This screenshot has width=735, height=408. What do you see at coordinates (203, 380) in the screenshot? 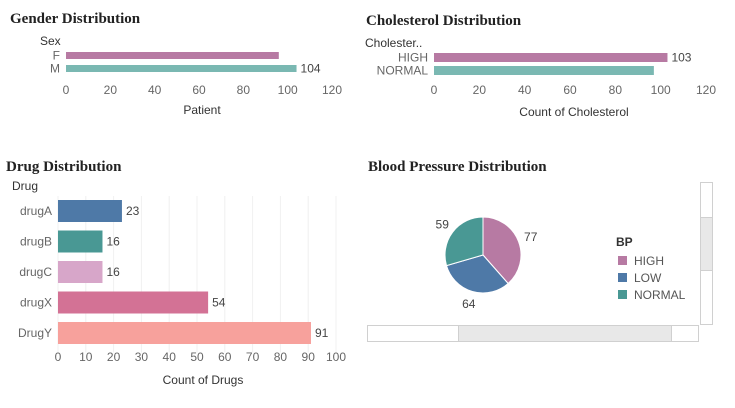
I see `drug-axis-title: Count of Drugs` at bounding box center [203, 380].